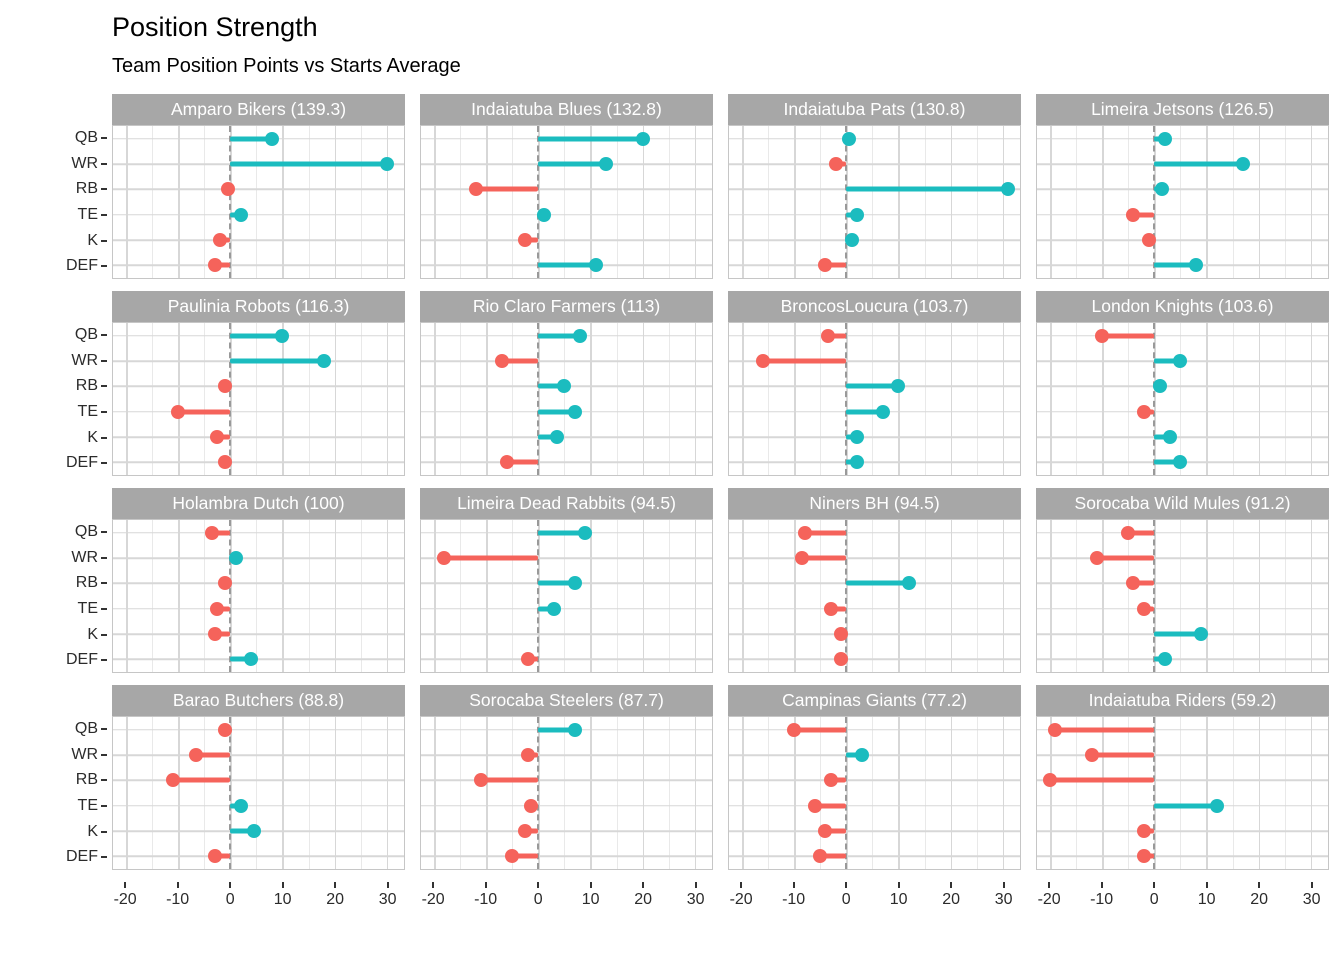 Image resolution: width=1344 pixels, height=960 pixels. I want to click on x-axis-label: -20, so click(125, 900).